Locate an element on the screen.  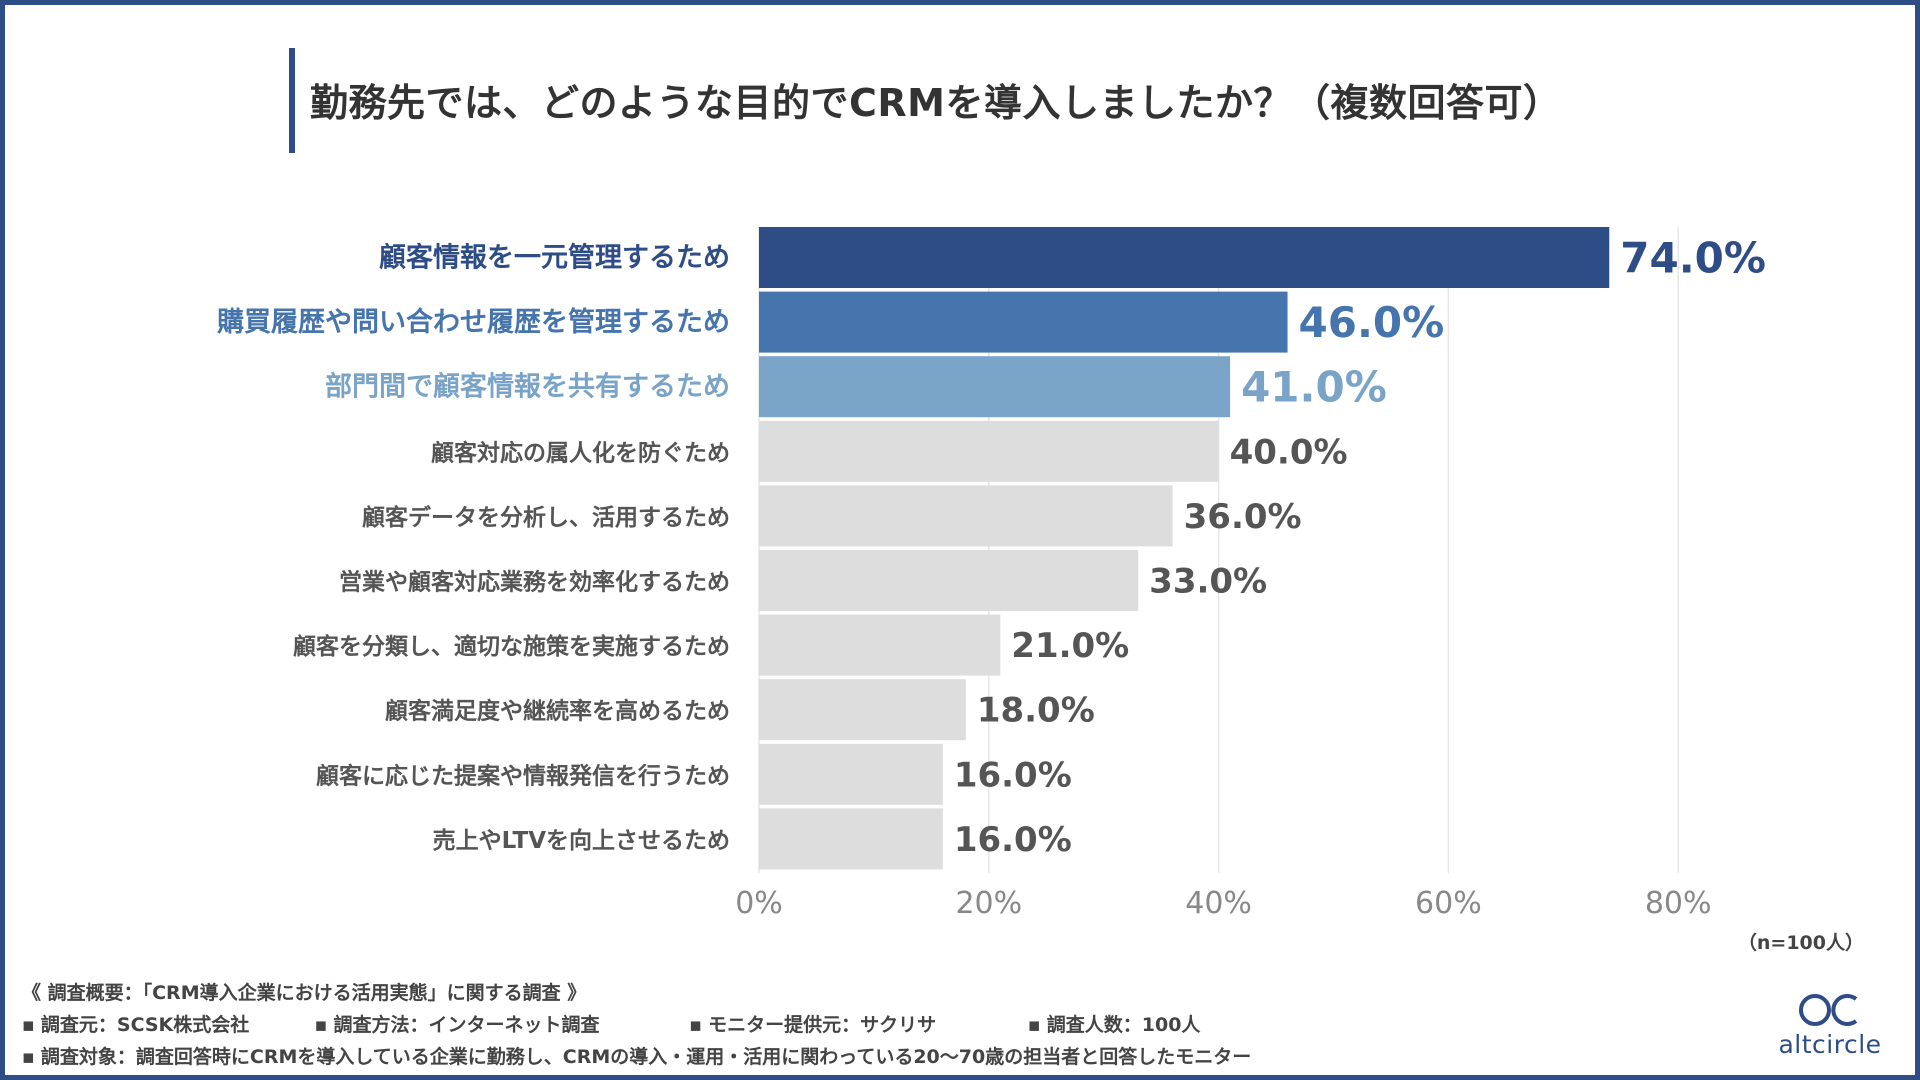
data-label: 18.0% is located at coordinates (1036, 711).